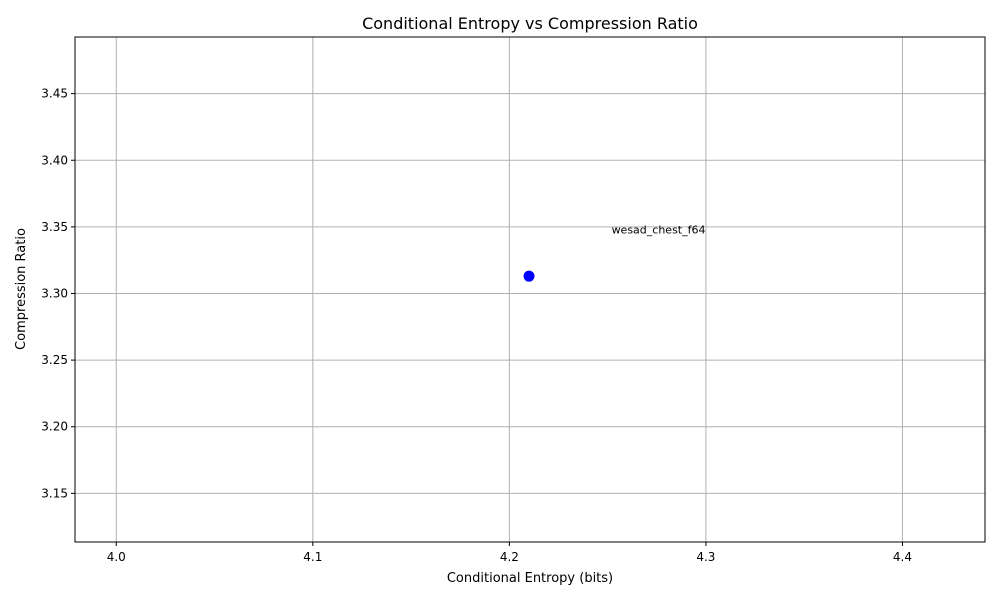 This screenshot has width=1000, height=600. Describe the element at coordinates (530, 578) in the screenshot. I see `x-axis-label: Conditional Entropy (bits)` at that location.